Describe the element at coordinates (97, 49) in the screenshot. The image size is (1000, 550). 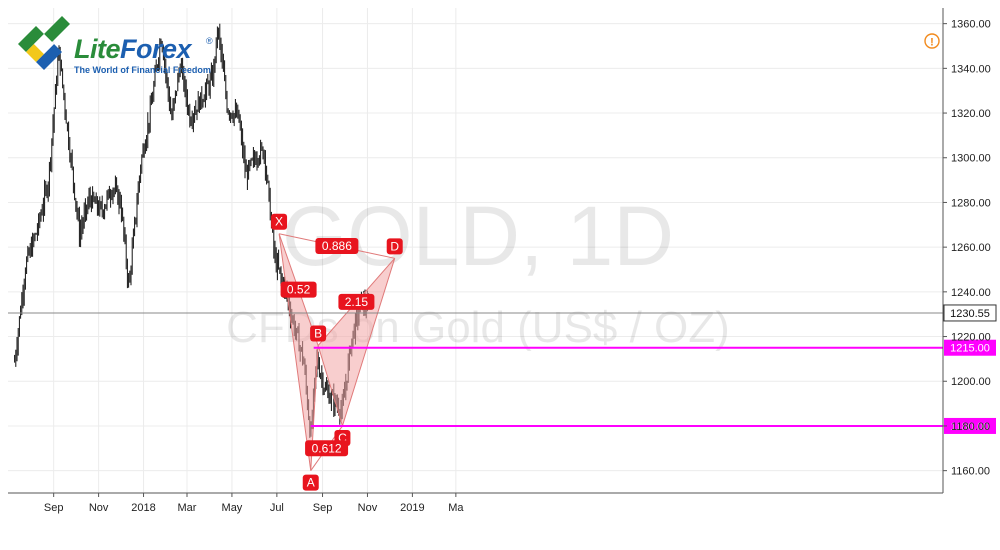
I see `brand-name-part1: Lite` at that location.